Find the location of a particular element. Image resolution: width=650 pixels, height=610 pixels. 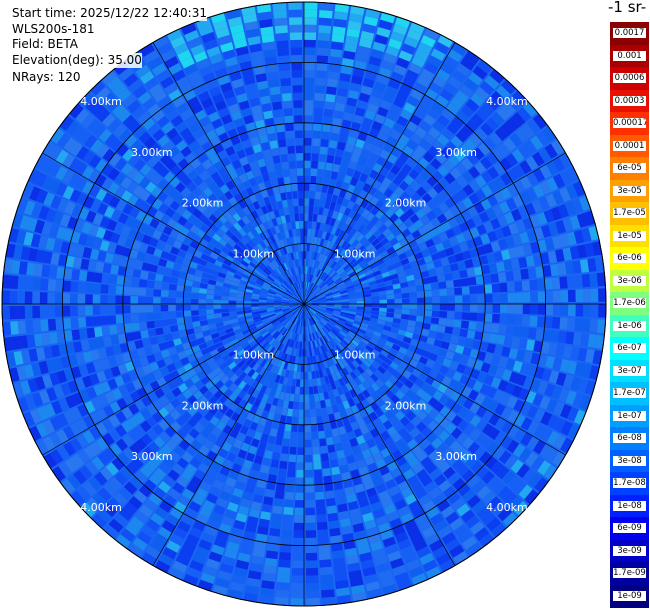

colorbar-tick-label: 1.7e-05 is located at coordinates (629, 213).